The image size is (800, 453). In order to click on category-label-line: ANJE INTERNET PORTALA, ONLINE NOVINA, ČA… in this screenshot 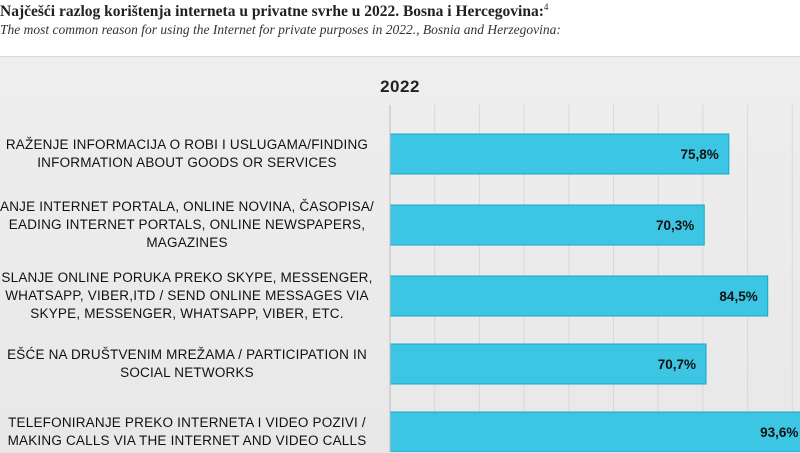, I will do `click(187, 206)`.